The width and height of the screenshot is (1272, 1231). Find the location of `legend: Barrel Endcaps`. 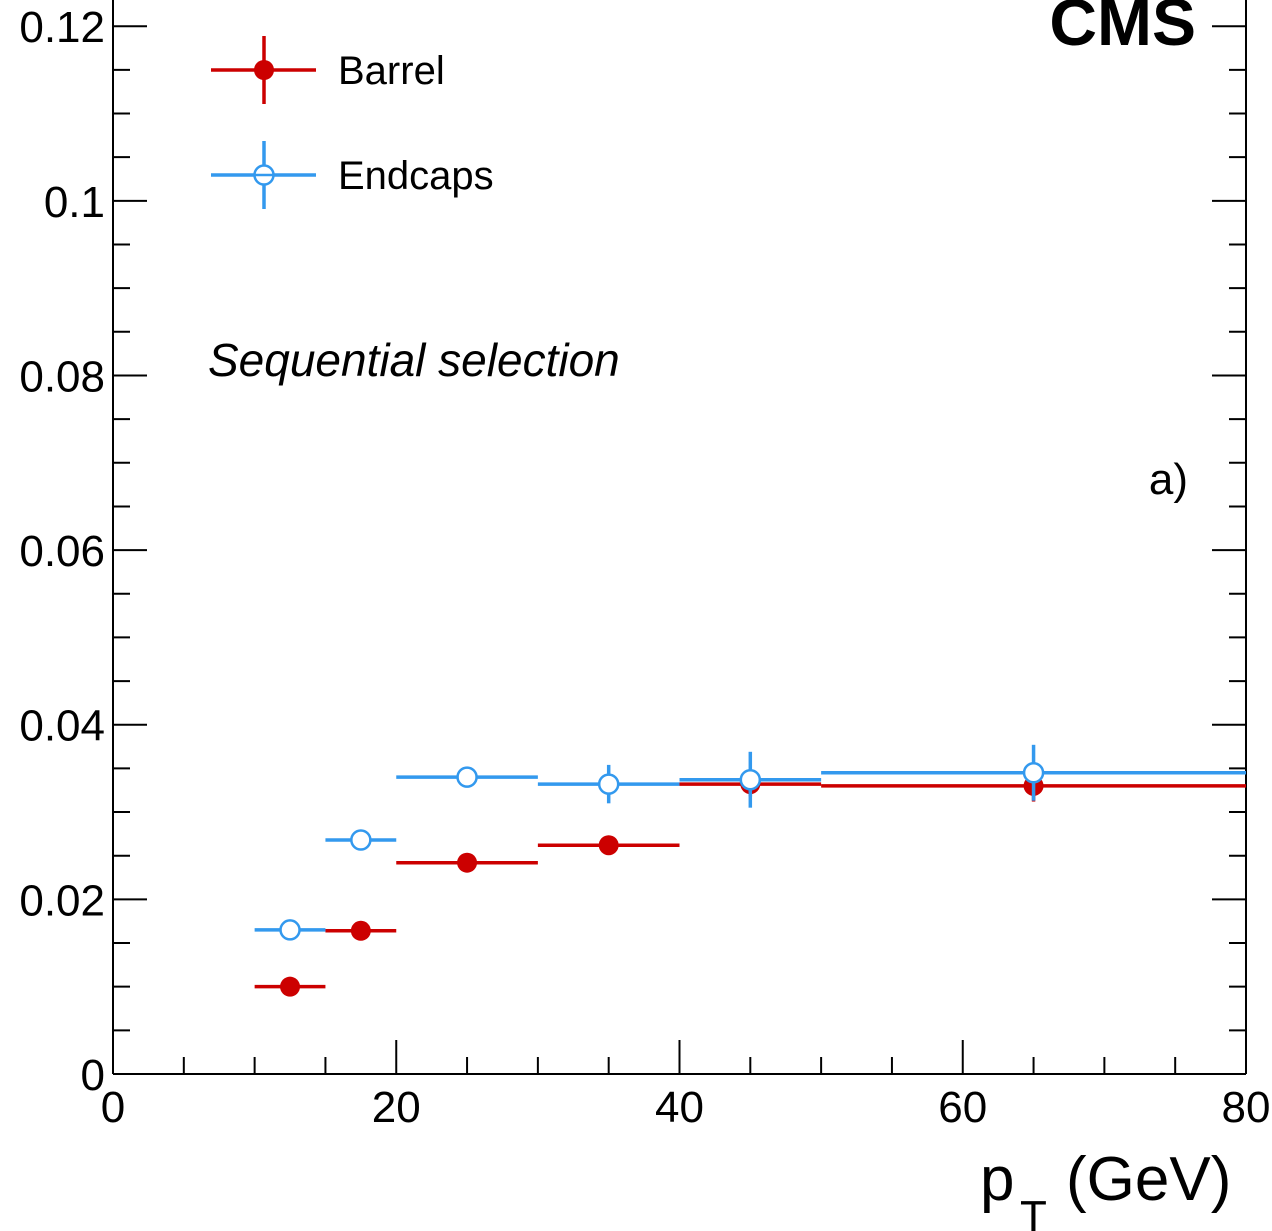

legend: Barrel Endcaps is located at coordinates (352, 122).